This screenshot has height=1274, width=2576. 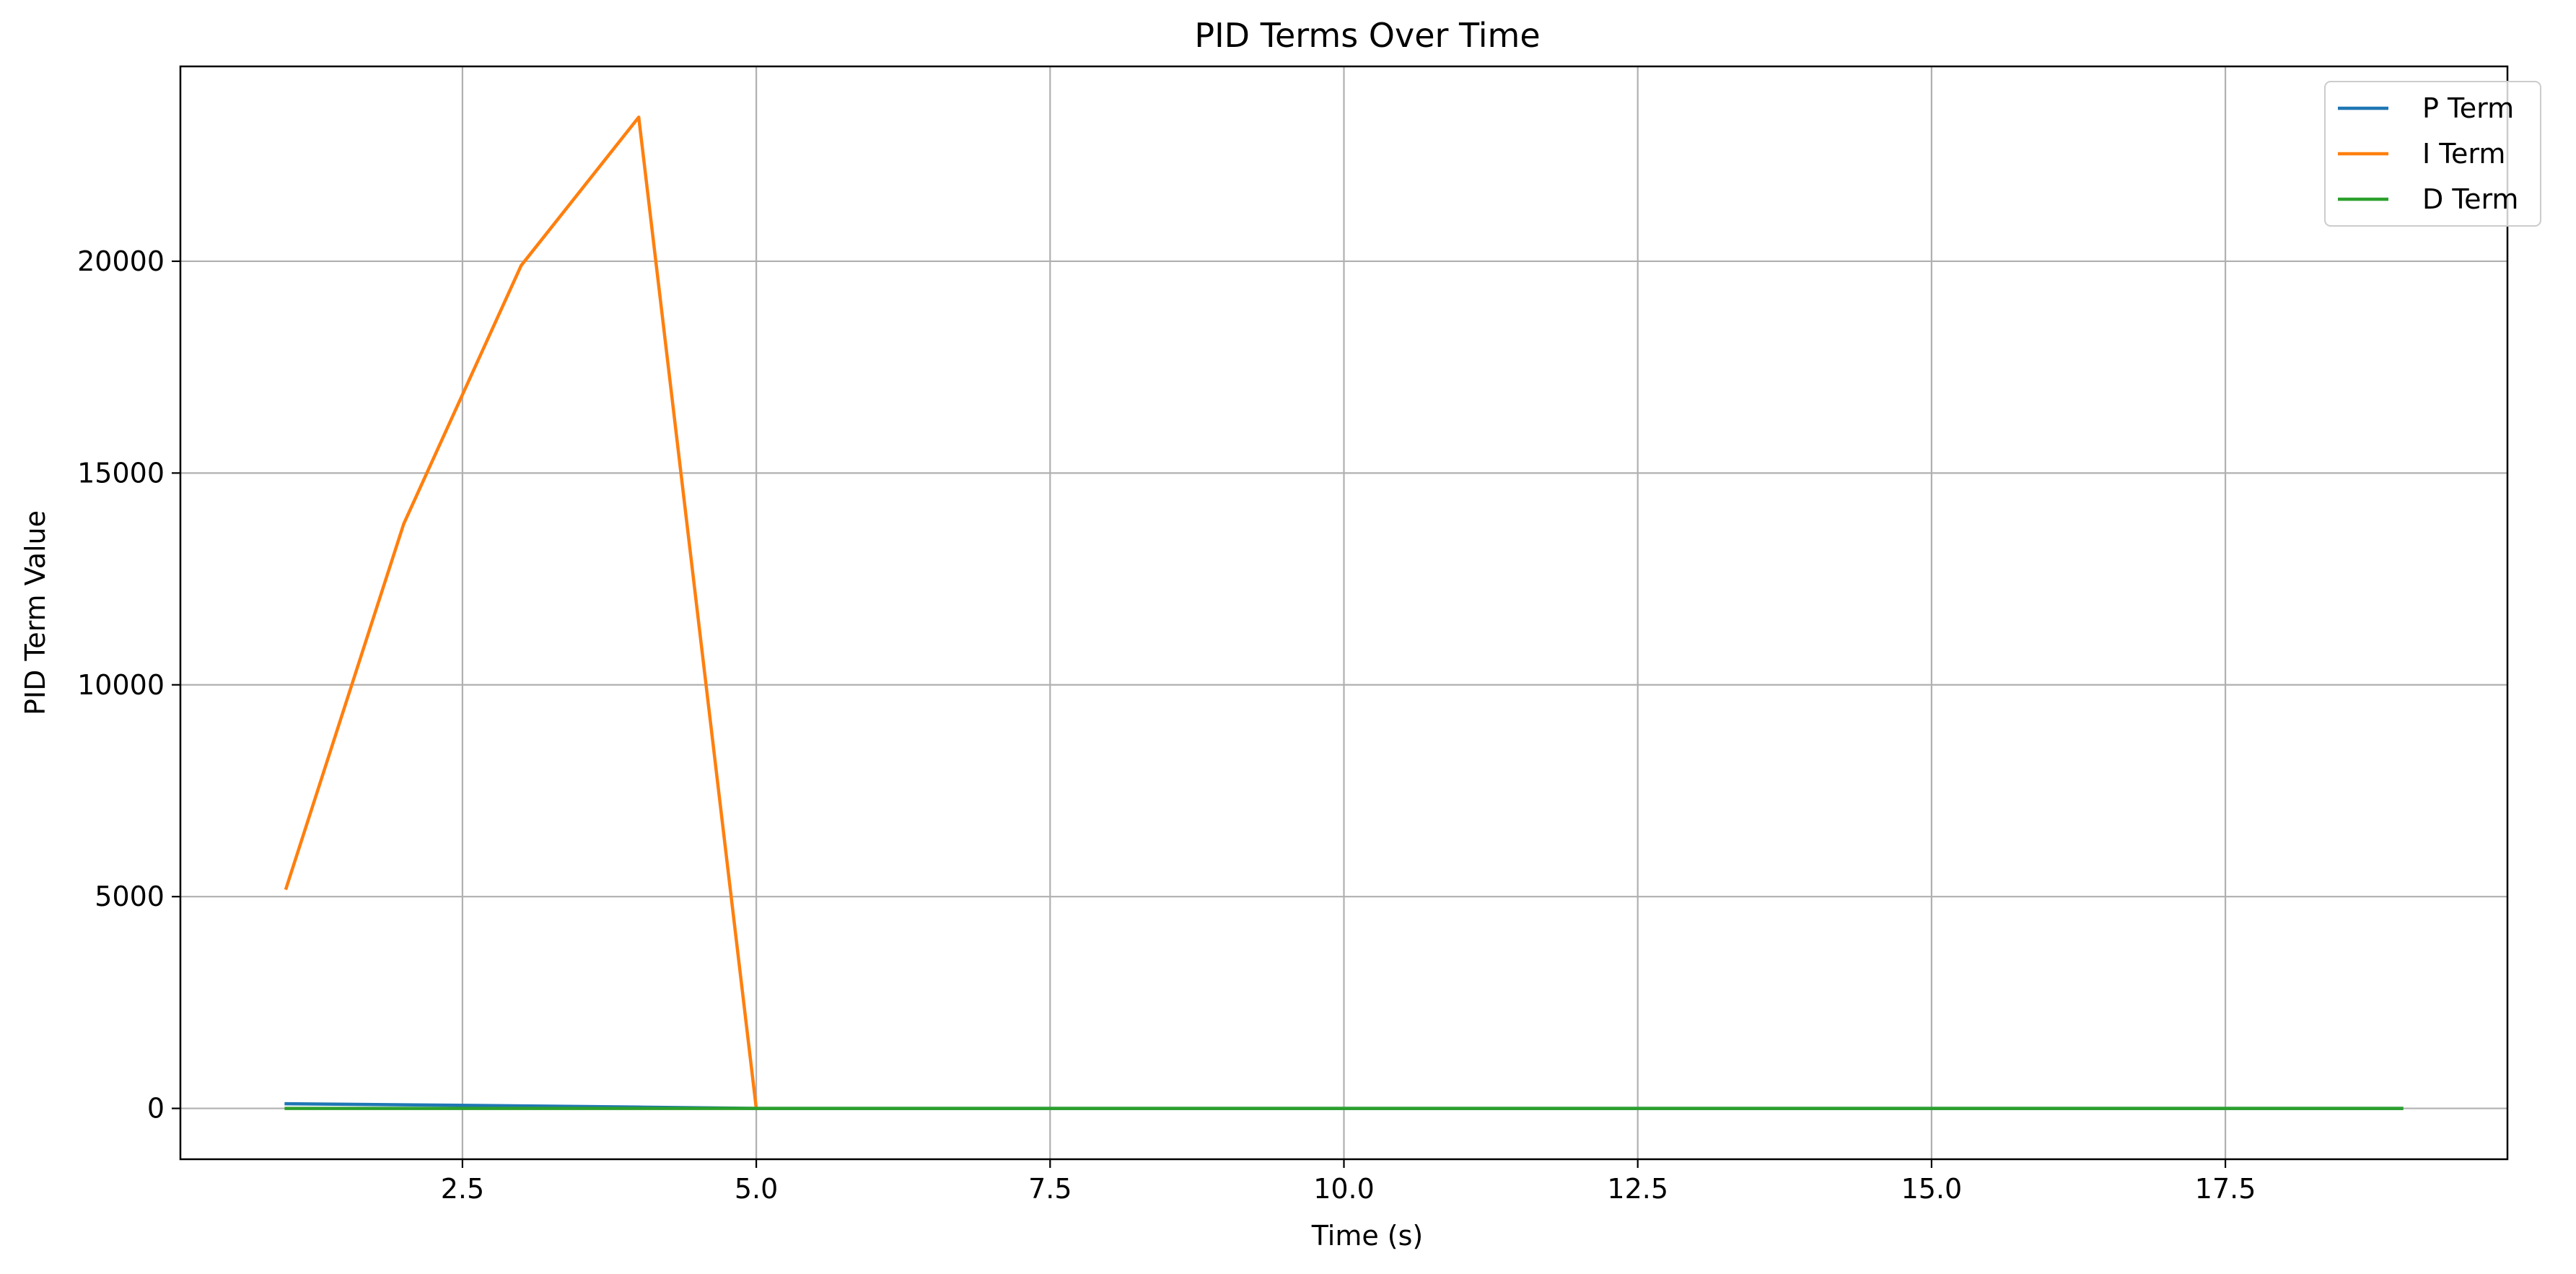 I want to click on x-tick-label: 10.0, so click(x=1344, y=1189).